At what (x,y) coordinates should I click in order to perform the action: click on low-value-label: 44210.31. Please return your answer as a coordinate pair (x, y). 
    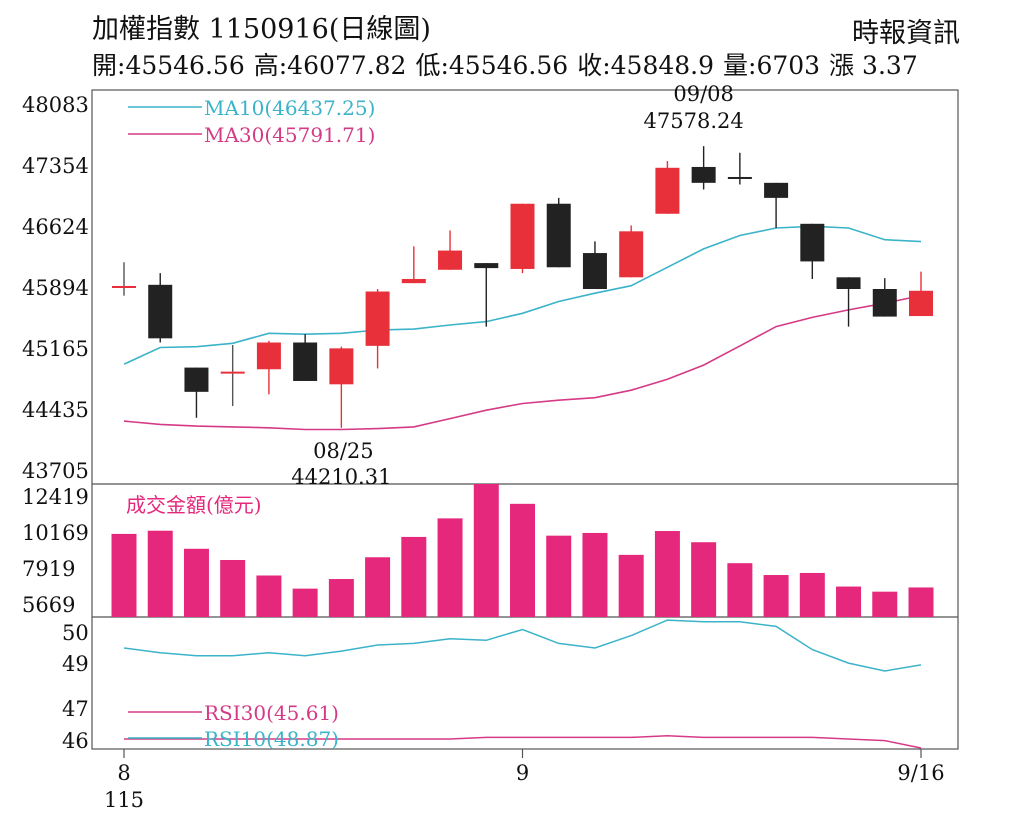
    Looking at the image, I should click on (341, 477).